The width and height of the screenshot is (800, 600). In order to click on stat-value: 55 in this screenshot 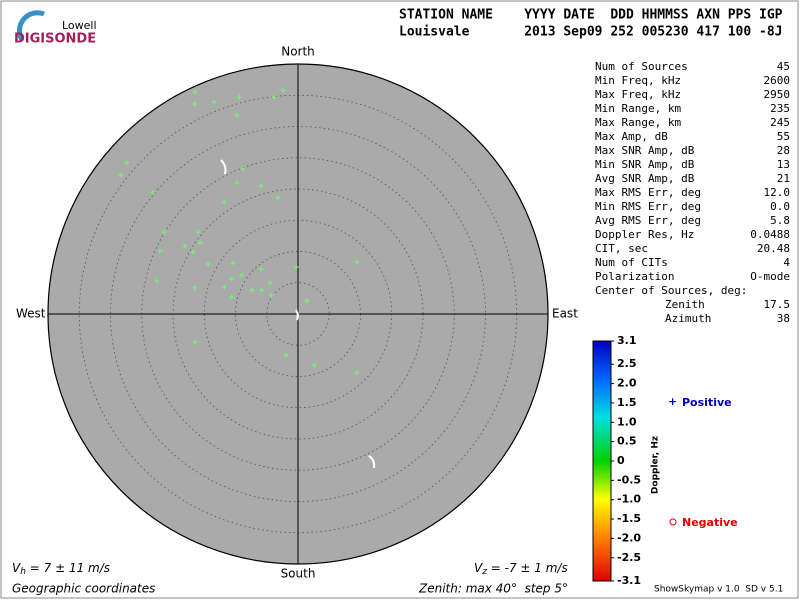, I will do `click(783, 136)`.